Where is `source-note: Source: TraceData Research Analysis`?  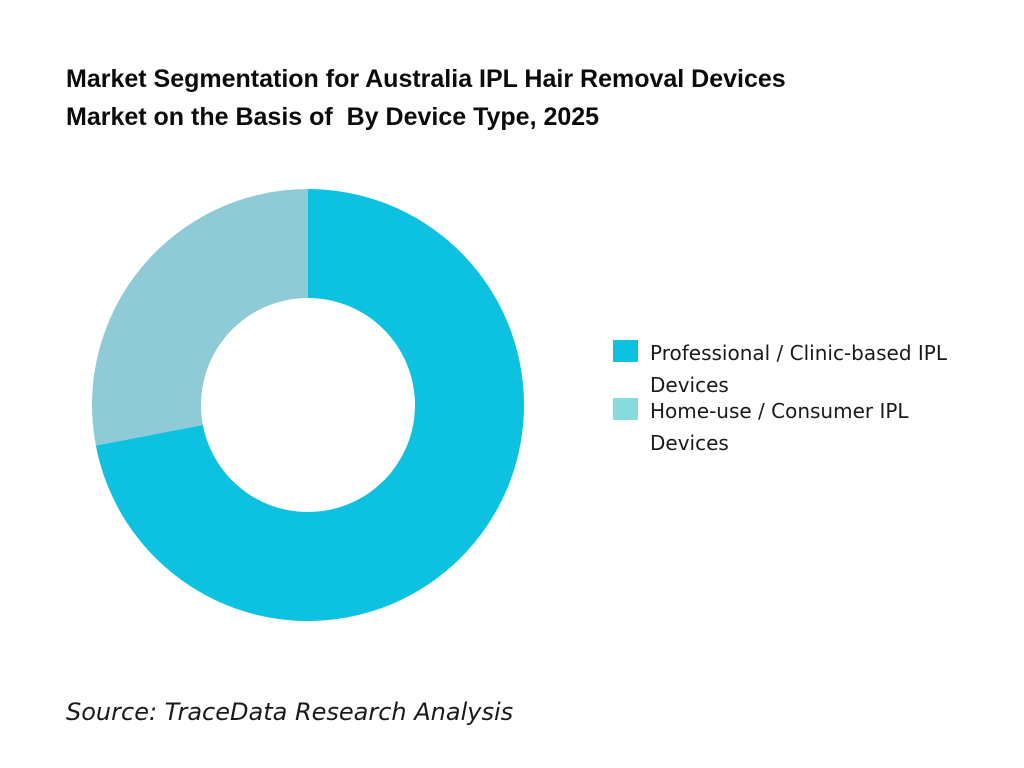 source-note: Source: TraceData Research Analysis is located at coordinates (290, 712).